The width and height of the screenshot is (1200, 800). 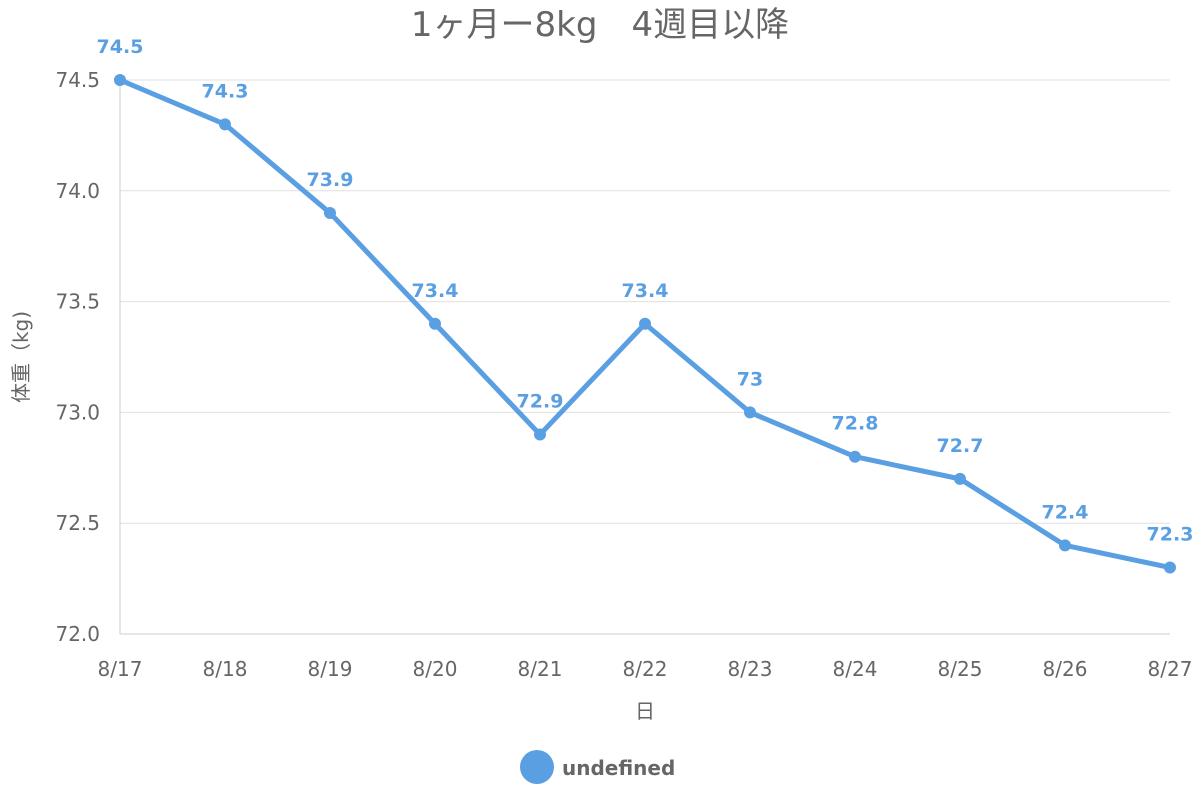 What do you see at coordinates (1065, 512) in the screenshot?
I see `data-label: 72.4` at bounding box center [1065, 512].